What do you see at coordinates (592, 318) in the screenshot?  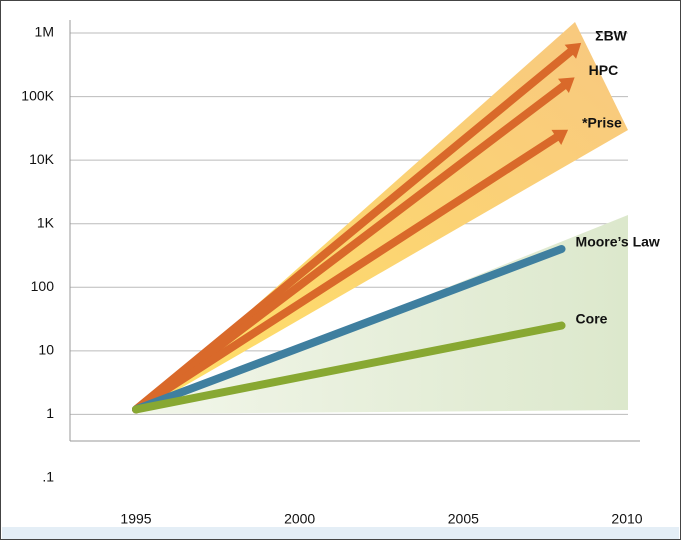 I see `series-label: Core` at bounding box center [592, 318].